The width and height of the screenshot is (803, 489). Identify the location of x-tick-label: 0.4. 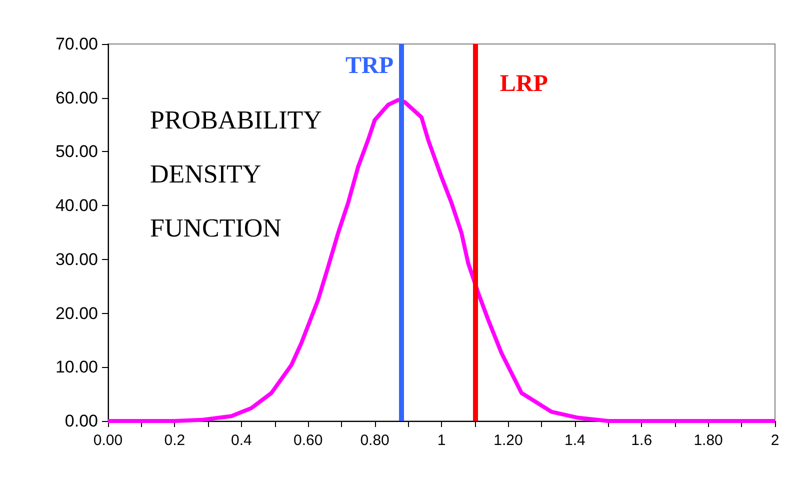
(241, 440).